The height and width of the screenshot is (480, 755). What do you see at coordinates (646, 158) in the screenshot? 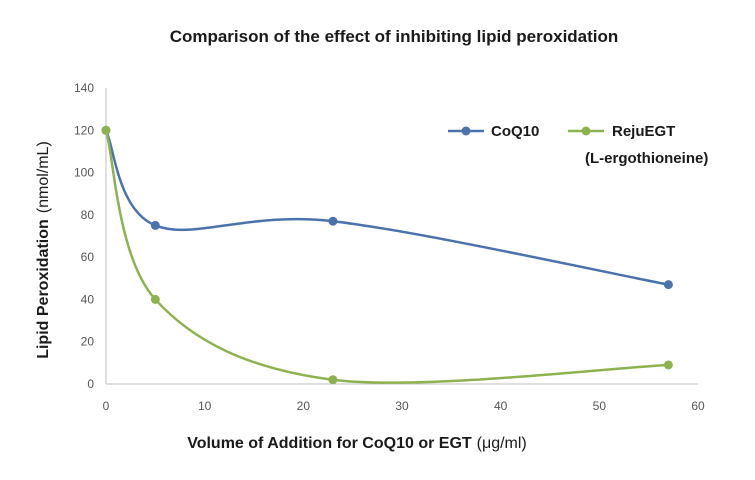
I see `legend-label-rejuegt-line2: (L-ergothioneine)` at bounding box center [646, 158].